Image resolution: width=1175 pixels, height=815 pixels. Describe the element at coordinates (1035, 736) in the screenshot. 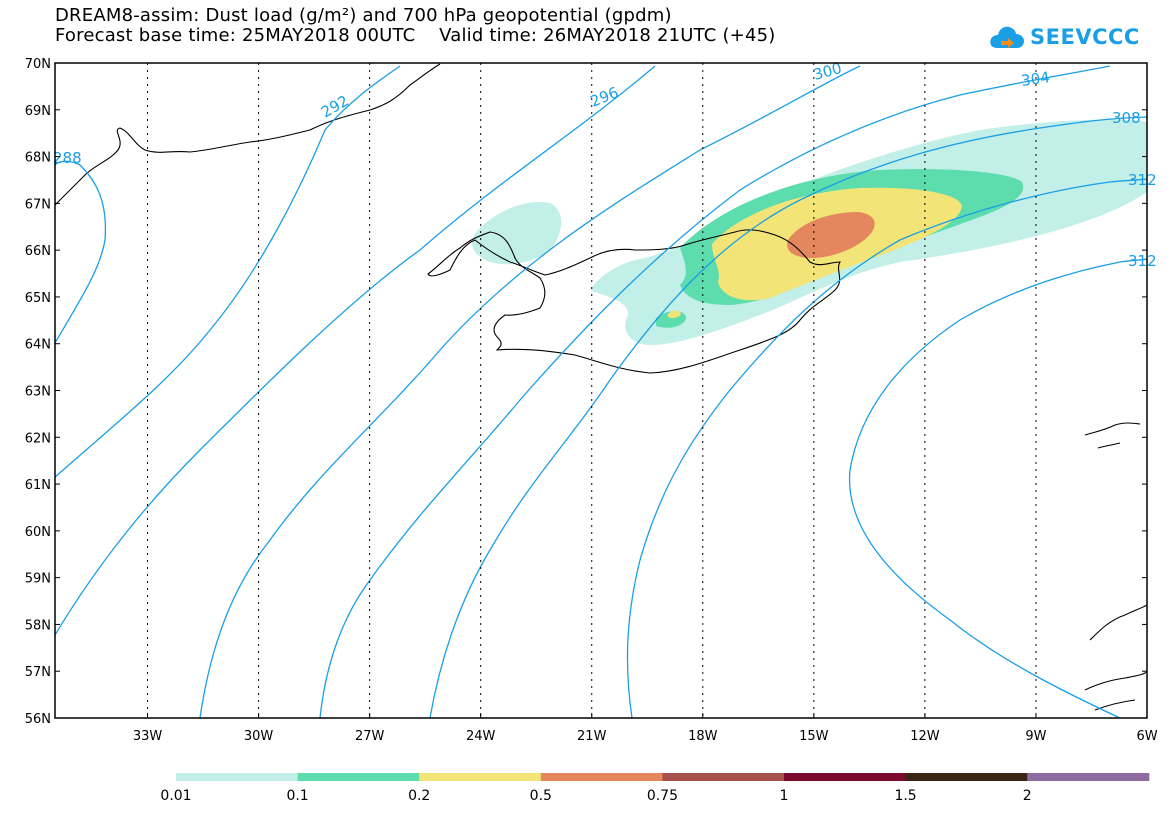

I see `lon-label: 9W` at that location.